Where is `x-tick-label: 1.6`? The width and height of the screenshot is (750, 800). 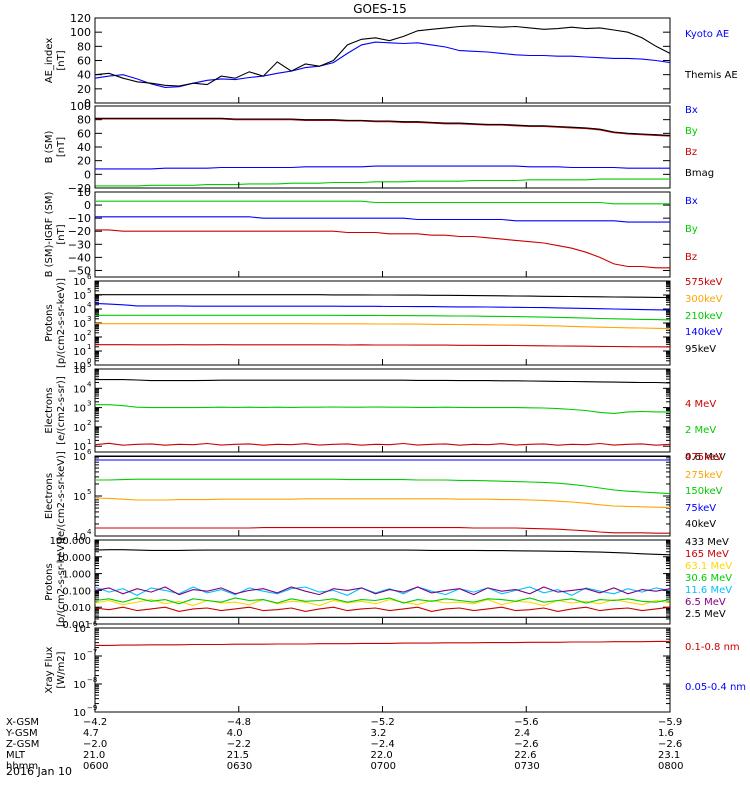 x-tick-label: 1.6 is located at coordinates (666, 733).